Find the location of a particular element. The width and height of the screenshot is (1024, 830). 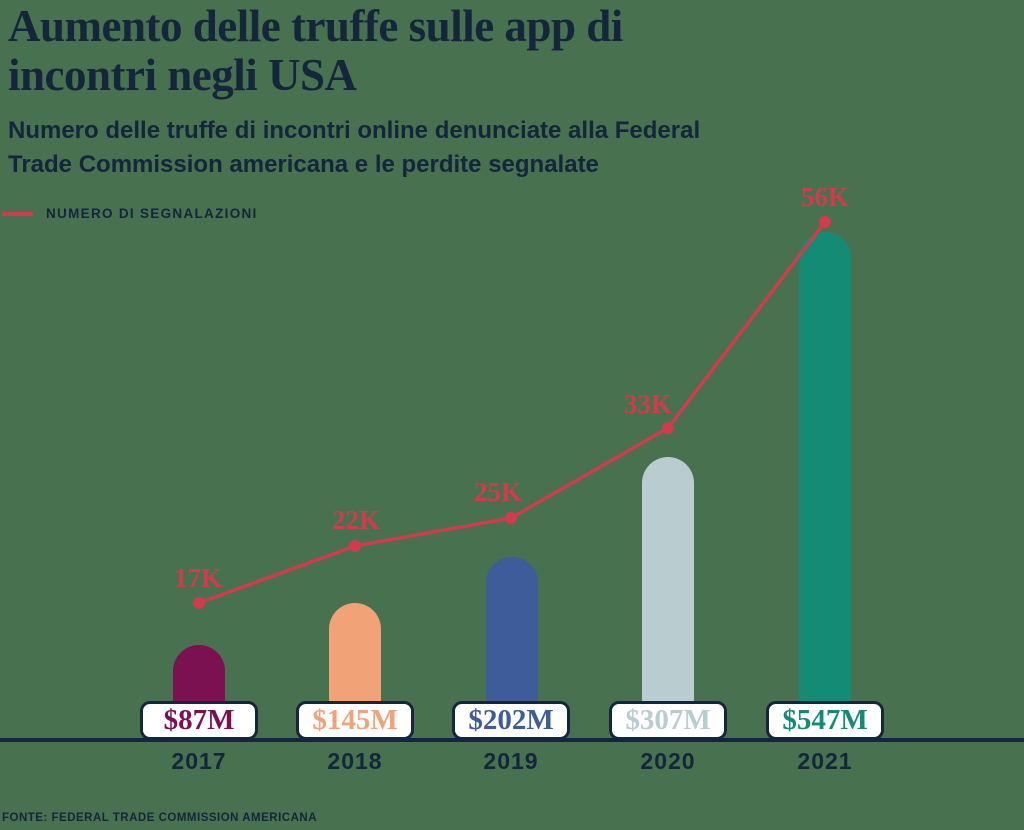

reports-label-2018: 22K is located at coordinates (356, 520).